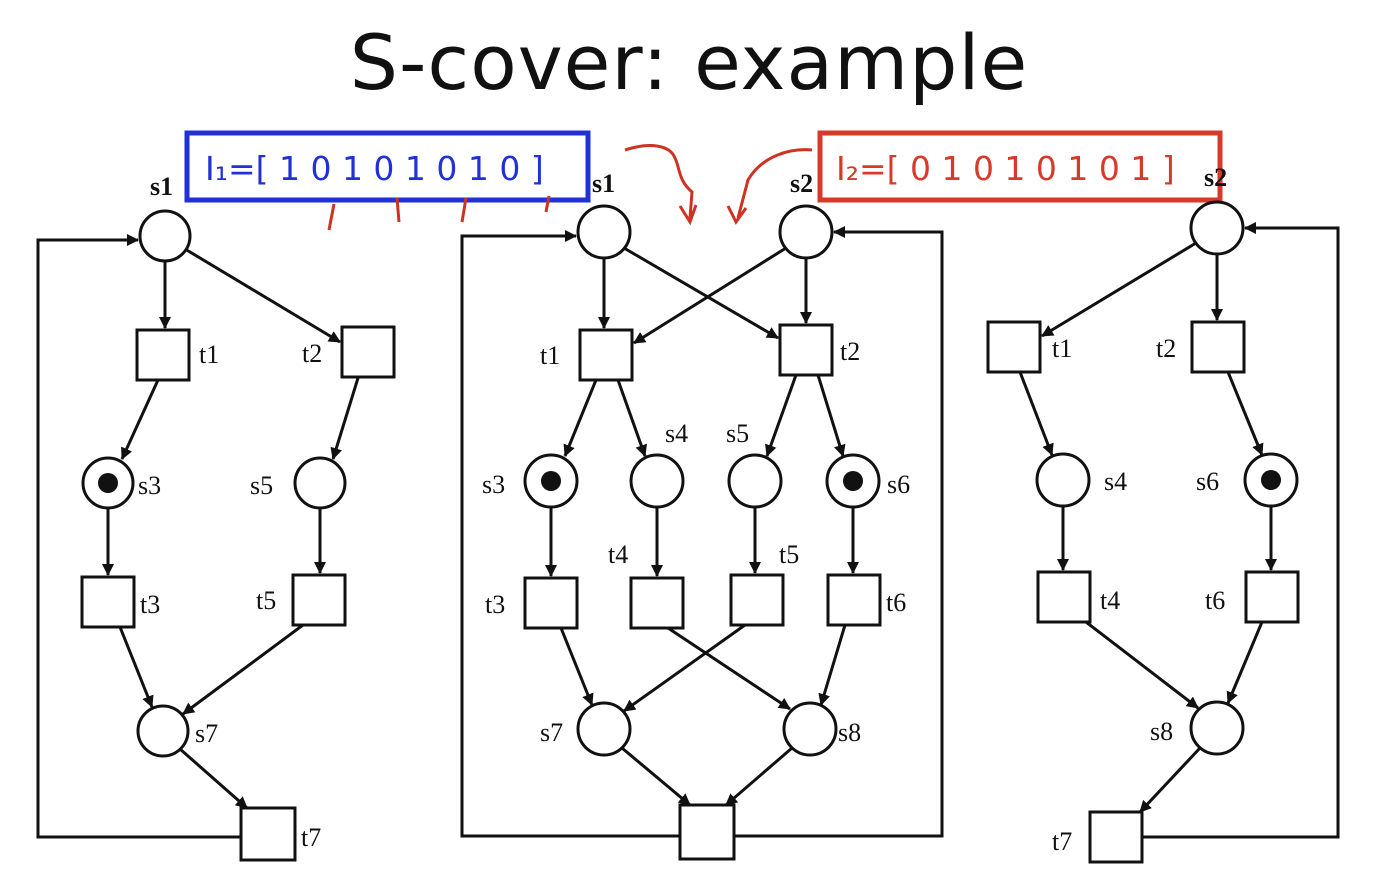 The height and width of the screenshot is (878, 1378). What do you see at coordinates (551, 481) in the screenshot?
I see `middle-token-s3` at bounding box center [551, 481].